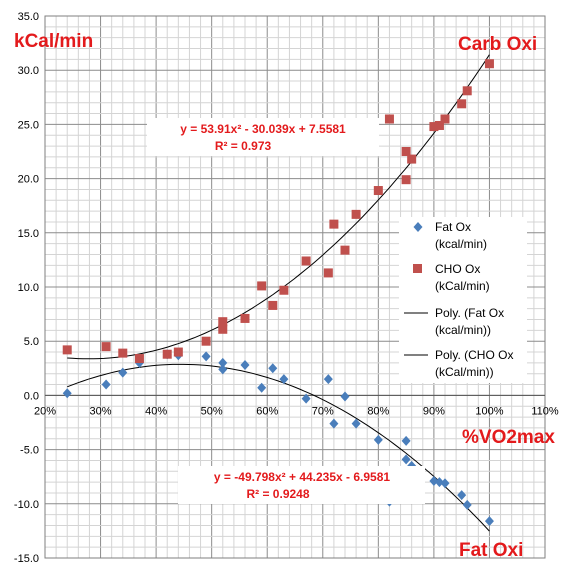  What do you see at coordinates (491, 550) in the screenshot?
I see `fat-oxi-label: Fat Oxi` at bounding box center [491, 550].